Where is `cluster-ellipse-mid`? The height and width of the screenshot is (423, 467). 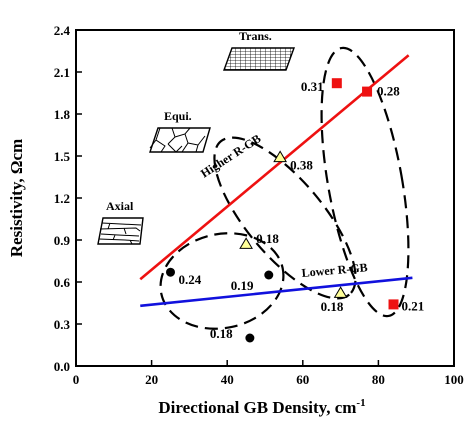
cluster-ellipse-mid is located at coordinates (285, 218).